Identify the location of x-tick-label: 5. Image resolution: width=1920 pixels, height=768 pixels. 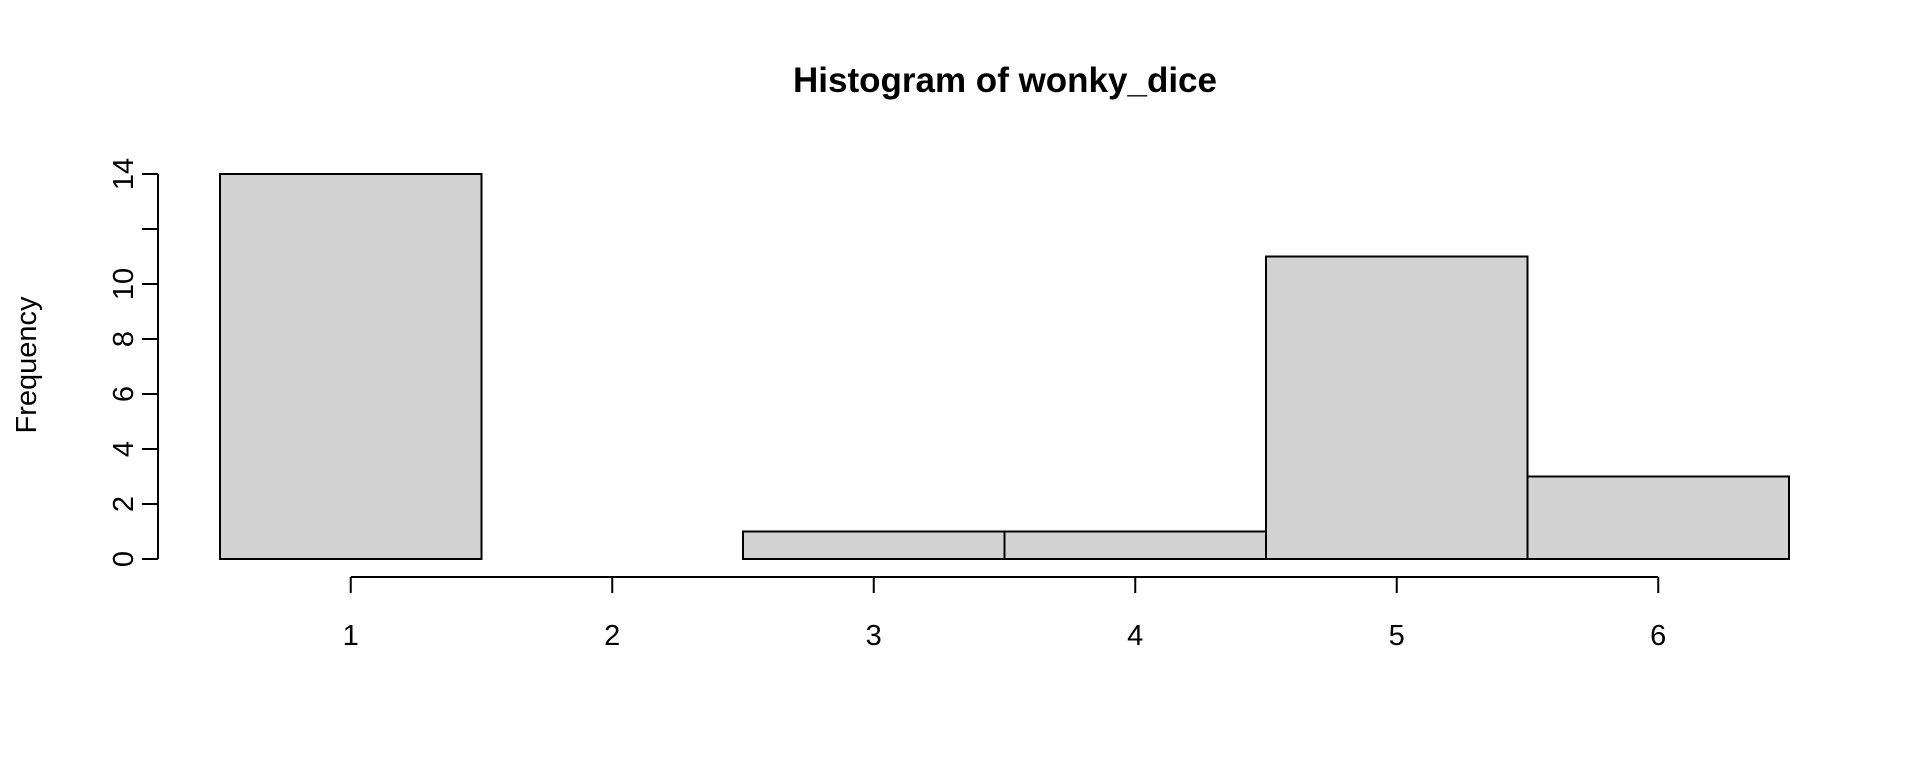
(1397, 636).